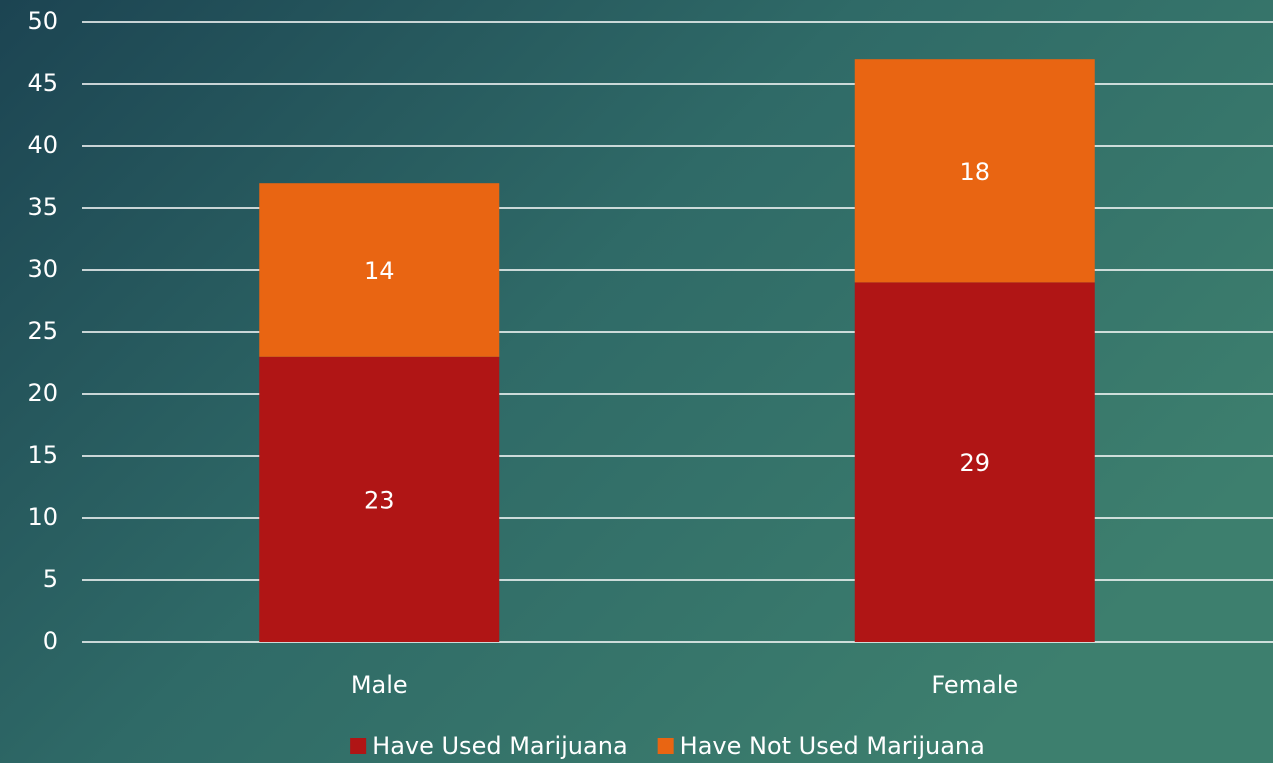 This screenshot has width=1273, height=763. Describe the element at coordinates (42, 393) in the screenshot. I see `y-tick-label: 20` at that location.